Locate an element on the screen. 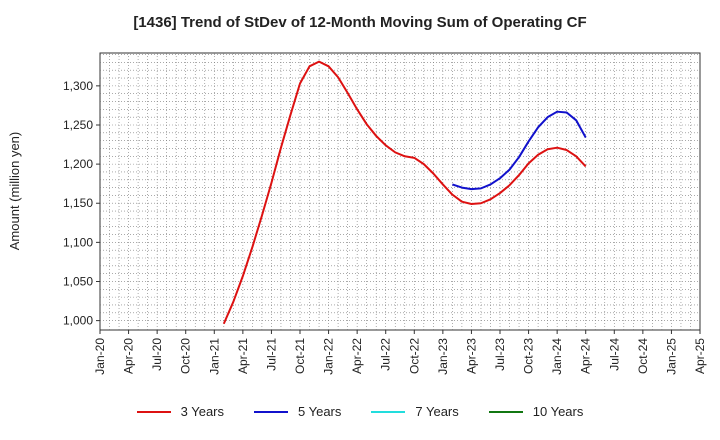 This screenshot has width=720, height=440. y-tick-label: 1,150 is located at coordinates (78, 203).